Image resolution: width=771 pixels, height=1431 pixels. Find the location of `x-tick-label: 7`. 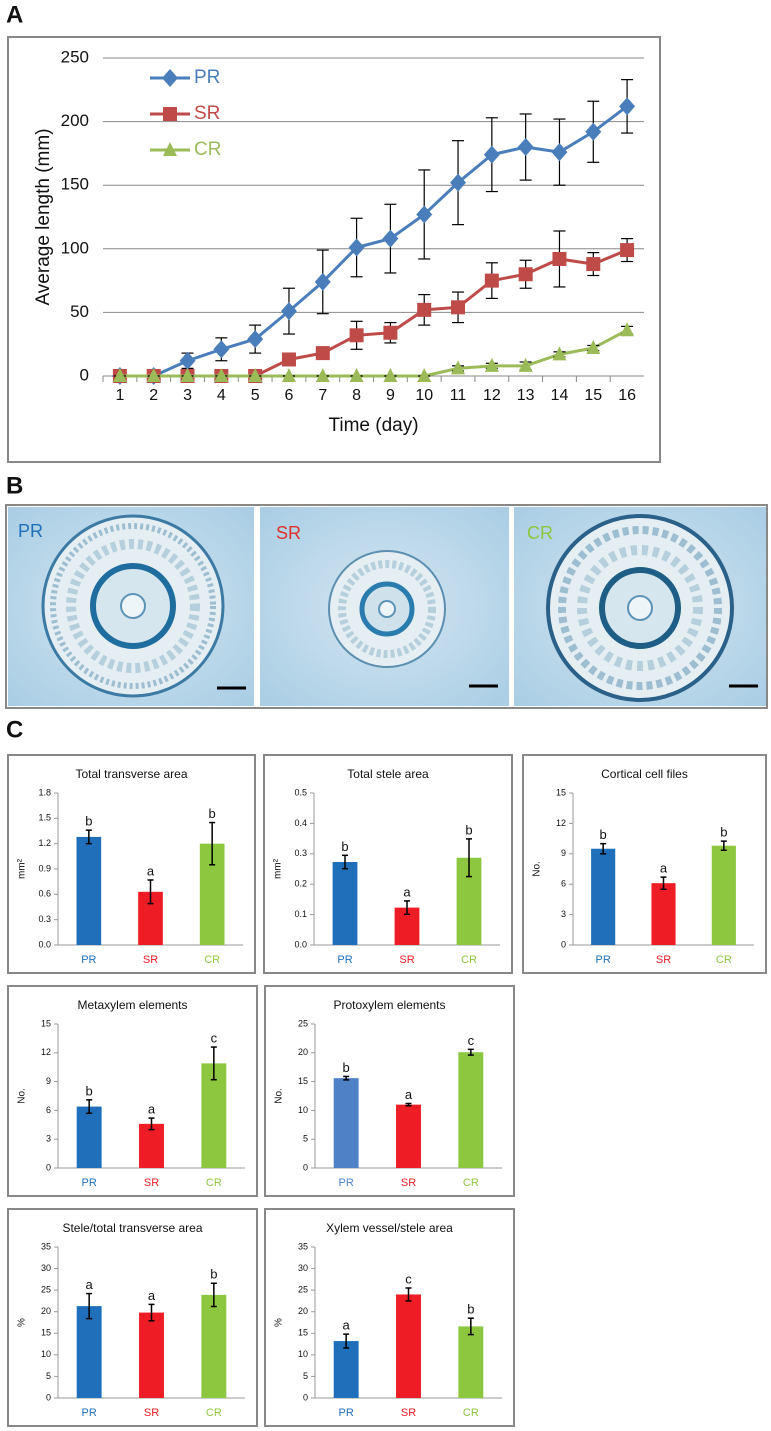

x-tick-label: 7 is located at coordinates (322, 395).